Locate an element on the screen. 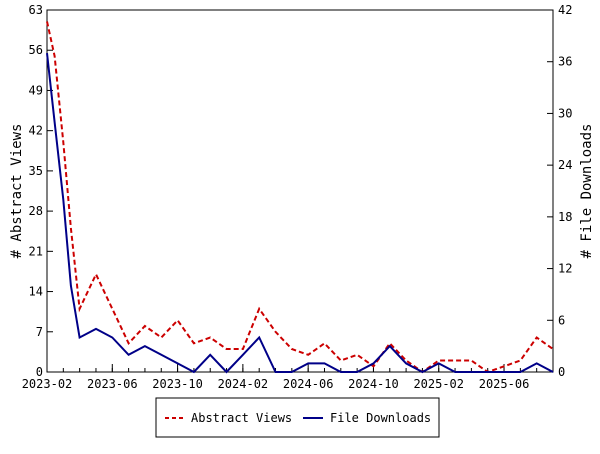 This screenshot has width=600, height=454. left-tick-label: 28 is located at coordinates (36, 211).